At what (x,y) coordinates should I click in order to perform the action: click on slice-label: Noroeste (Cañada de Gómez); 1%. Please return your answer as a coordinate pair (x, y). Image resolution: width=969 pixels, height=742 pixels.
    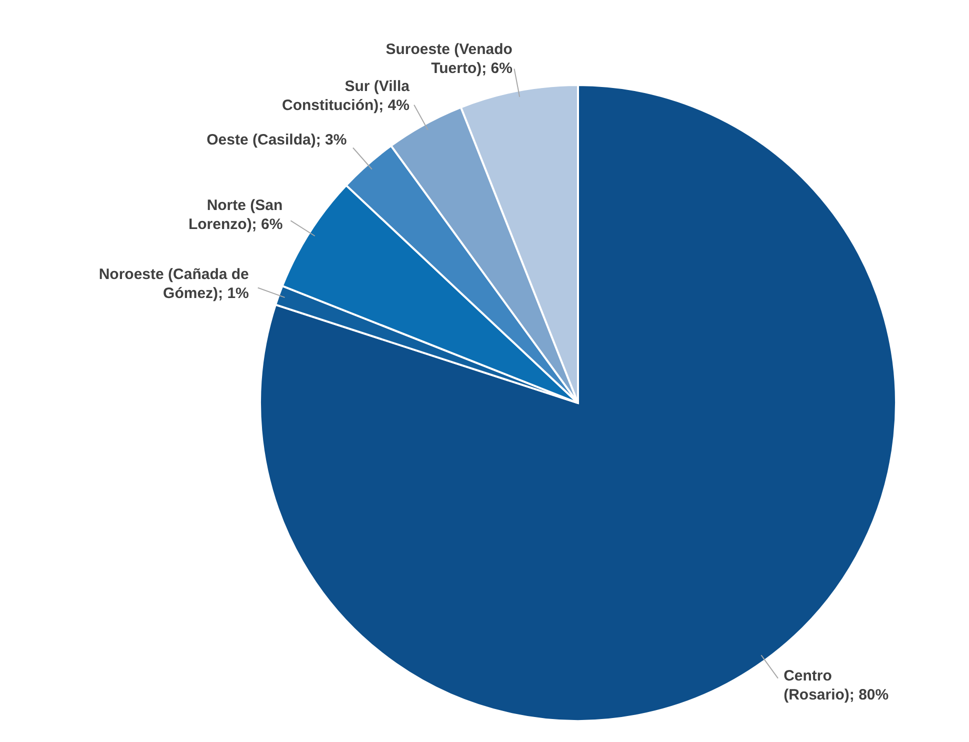
    Looking at the image, I should click on (173, 284).